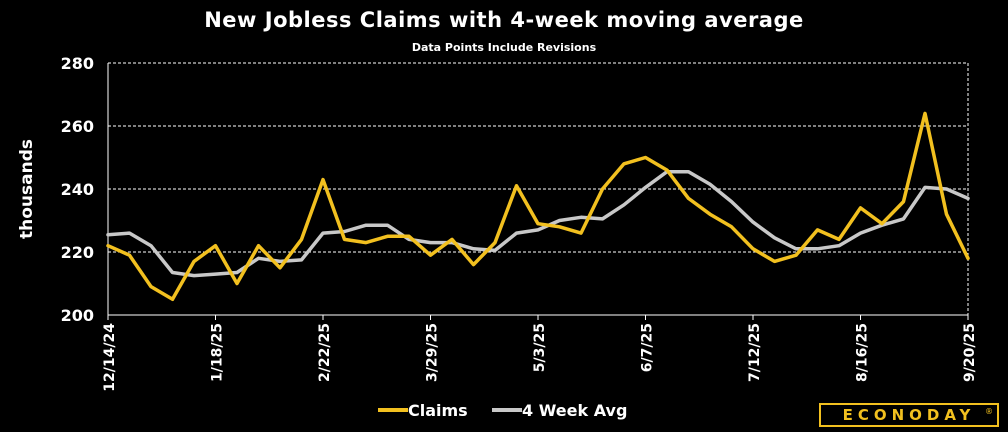  What do you see at coordinates (574, 410) in the screenshot?
I see `legend-label: 4 Week Avg` at bounding box center [574, 410].